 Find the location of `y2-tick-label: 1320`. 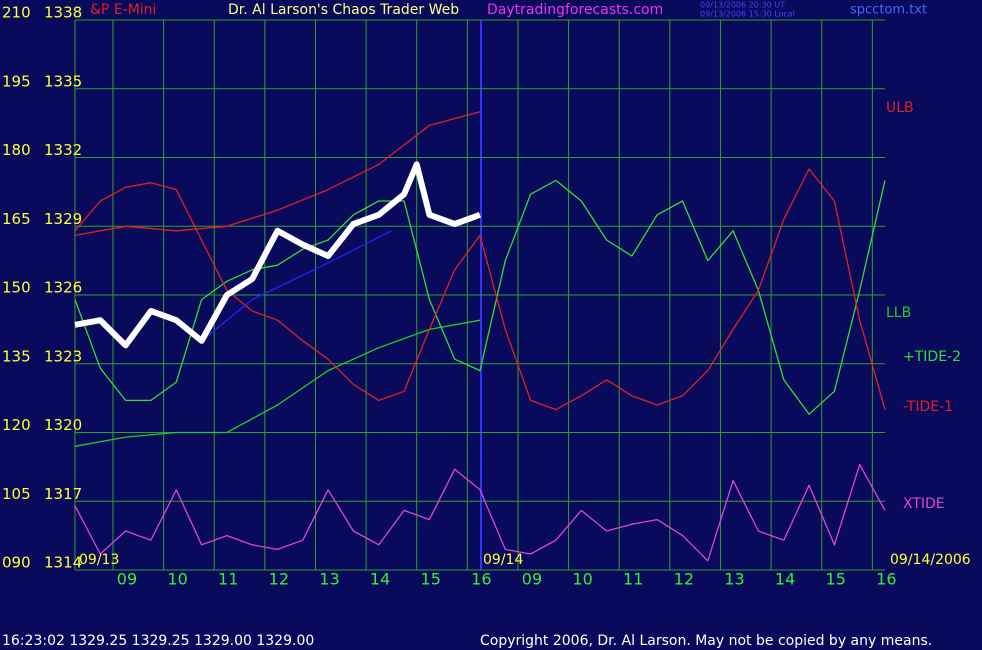

y2-tick-label: 1320 is located at coordinates (63, 425).